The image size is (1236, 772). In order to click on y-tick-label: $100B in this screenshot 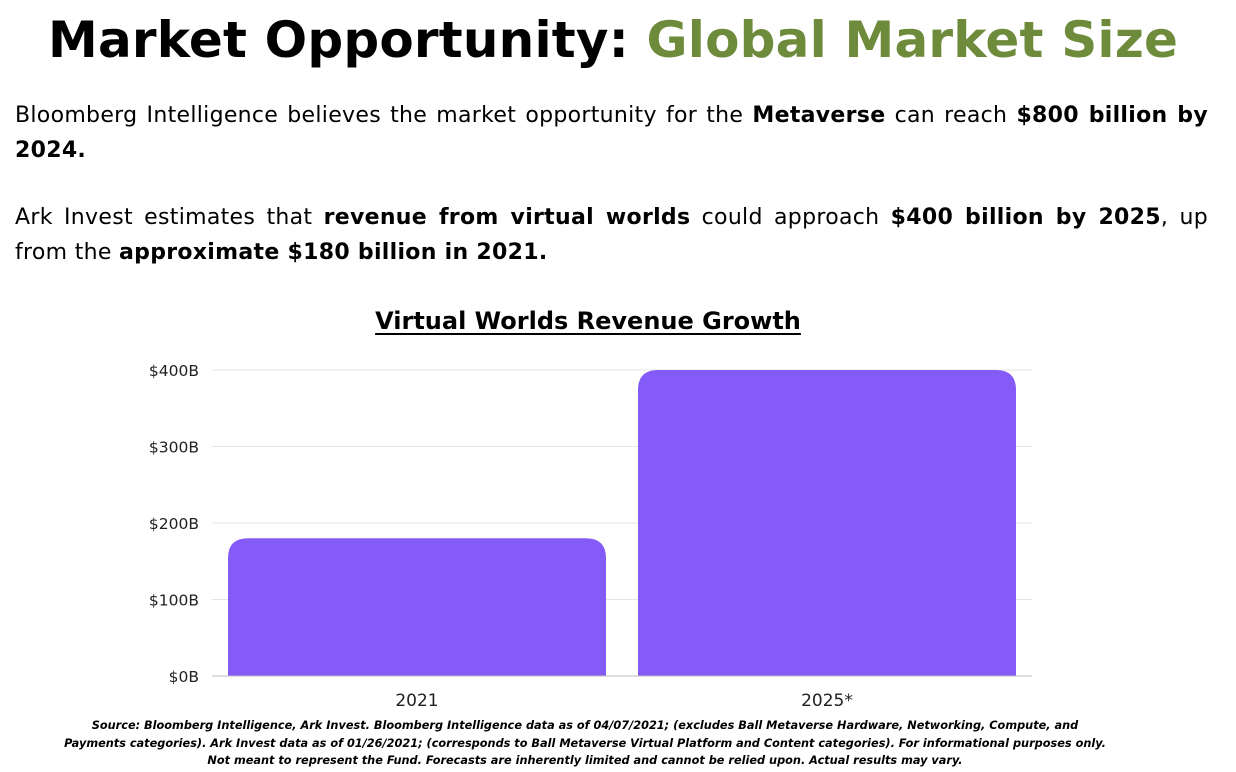, I will do `click(174, 601)`.